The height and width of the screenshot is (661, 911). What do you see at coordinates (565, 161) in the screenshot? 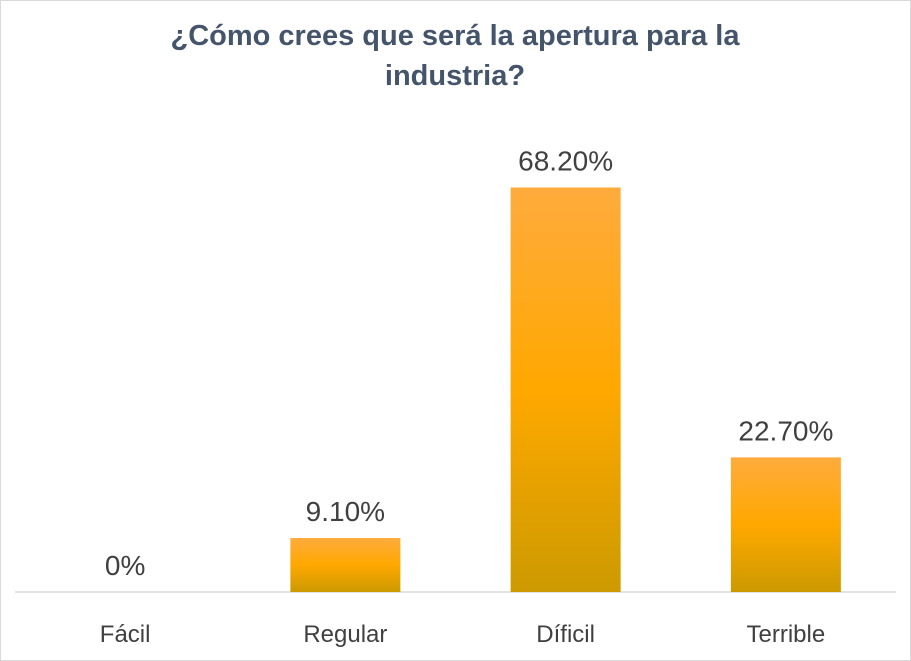
I see `data-label-dificil: 68.20%` at bounding box center [565, 161].